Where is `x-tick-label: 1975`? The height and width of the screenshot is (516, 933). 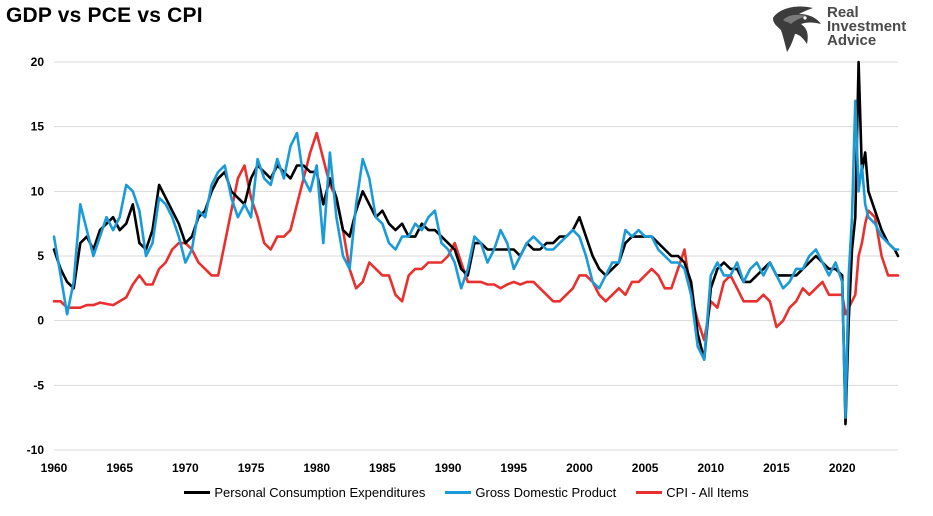 x-tick-label: 1975 is located at coordinates (251, 468).